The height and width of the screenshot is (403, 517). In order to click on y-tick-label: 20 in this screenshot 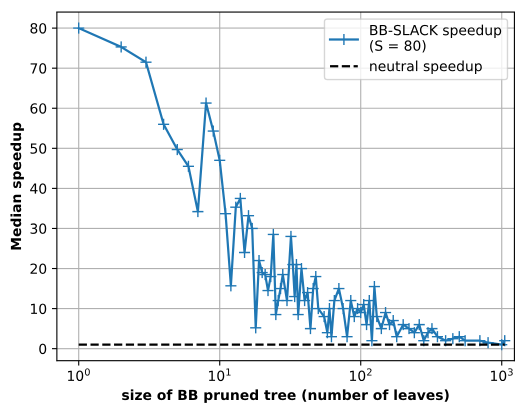, I will do `click(38, 268)`.